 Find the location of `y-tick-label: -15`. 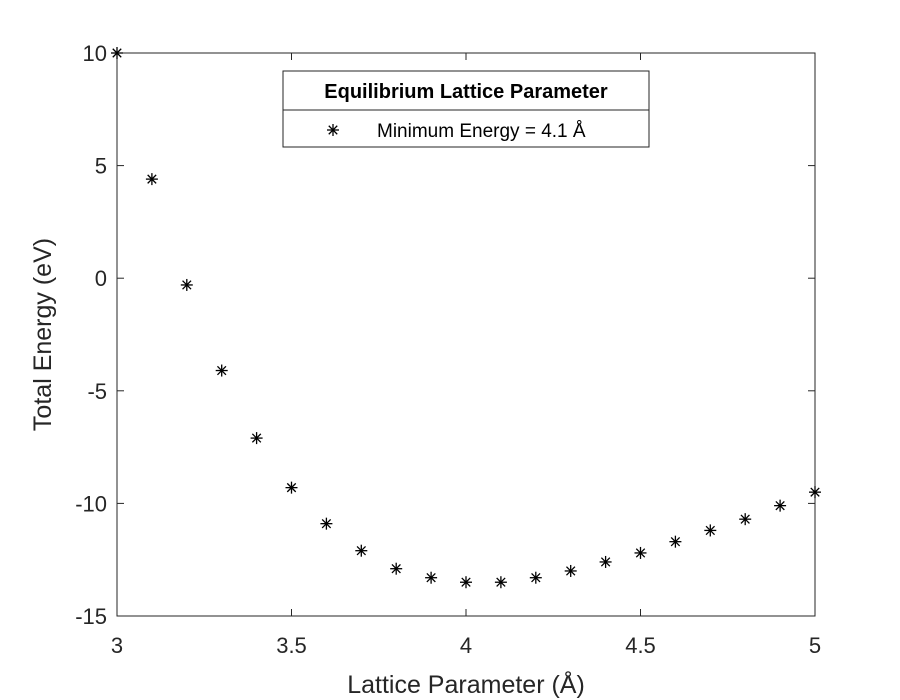

y-tick-label: -15 is located at coordinates (91, 616).